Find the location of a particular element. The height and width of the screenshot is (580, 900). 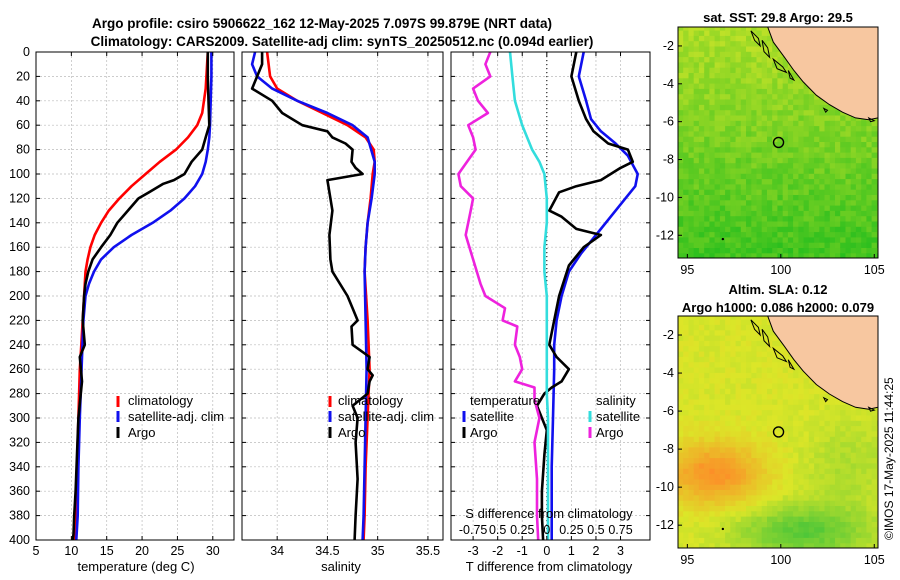

temperature-xlabel: temperature (deg C) is located at coordinates (135, 566).